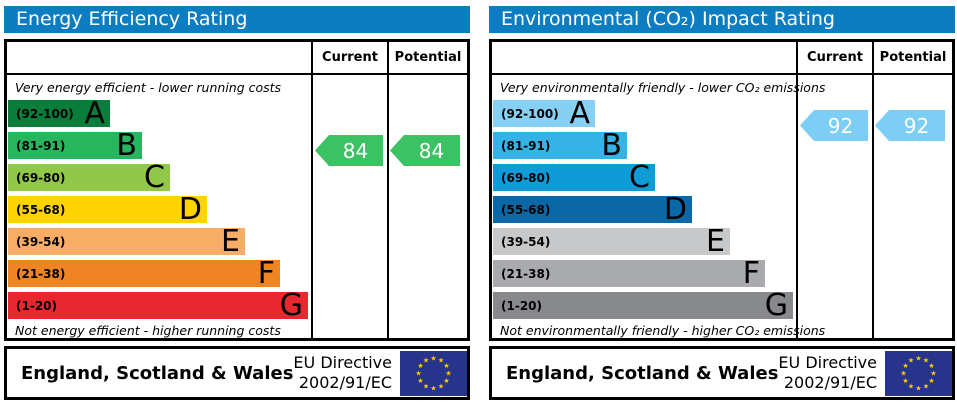  I want to click on current-column-header: Current, so click(835, 57).